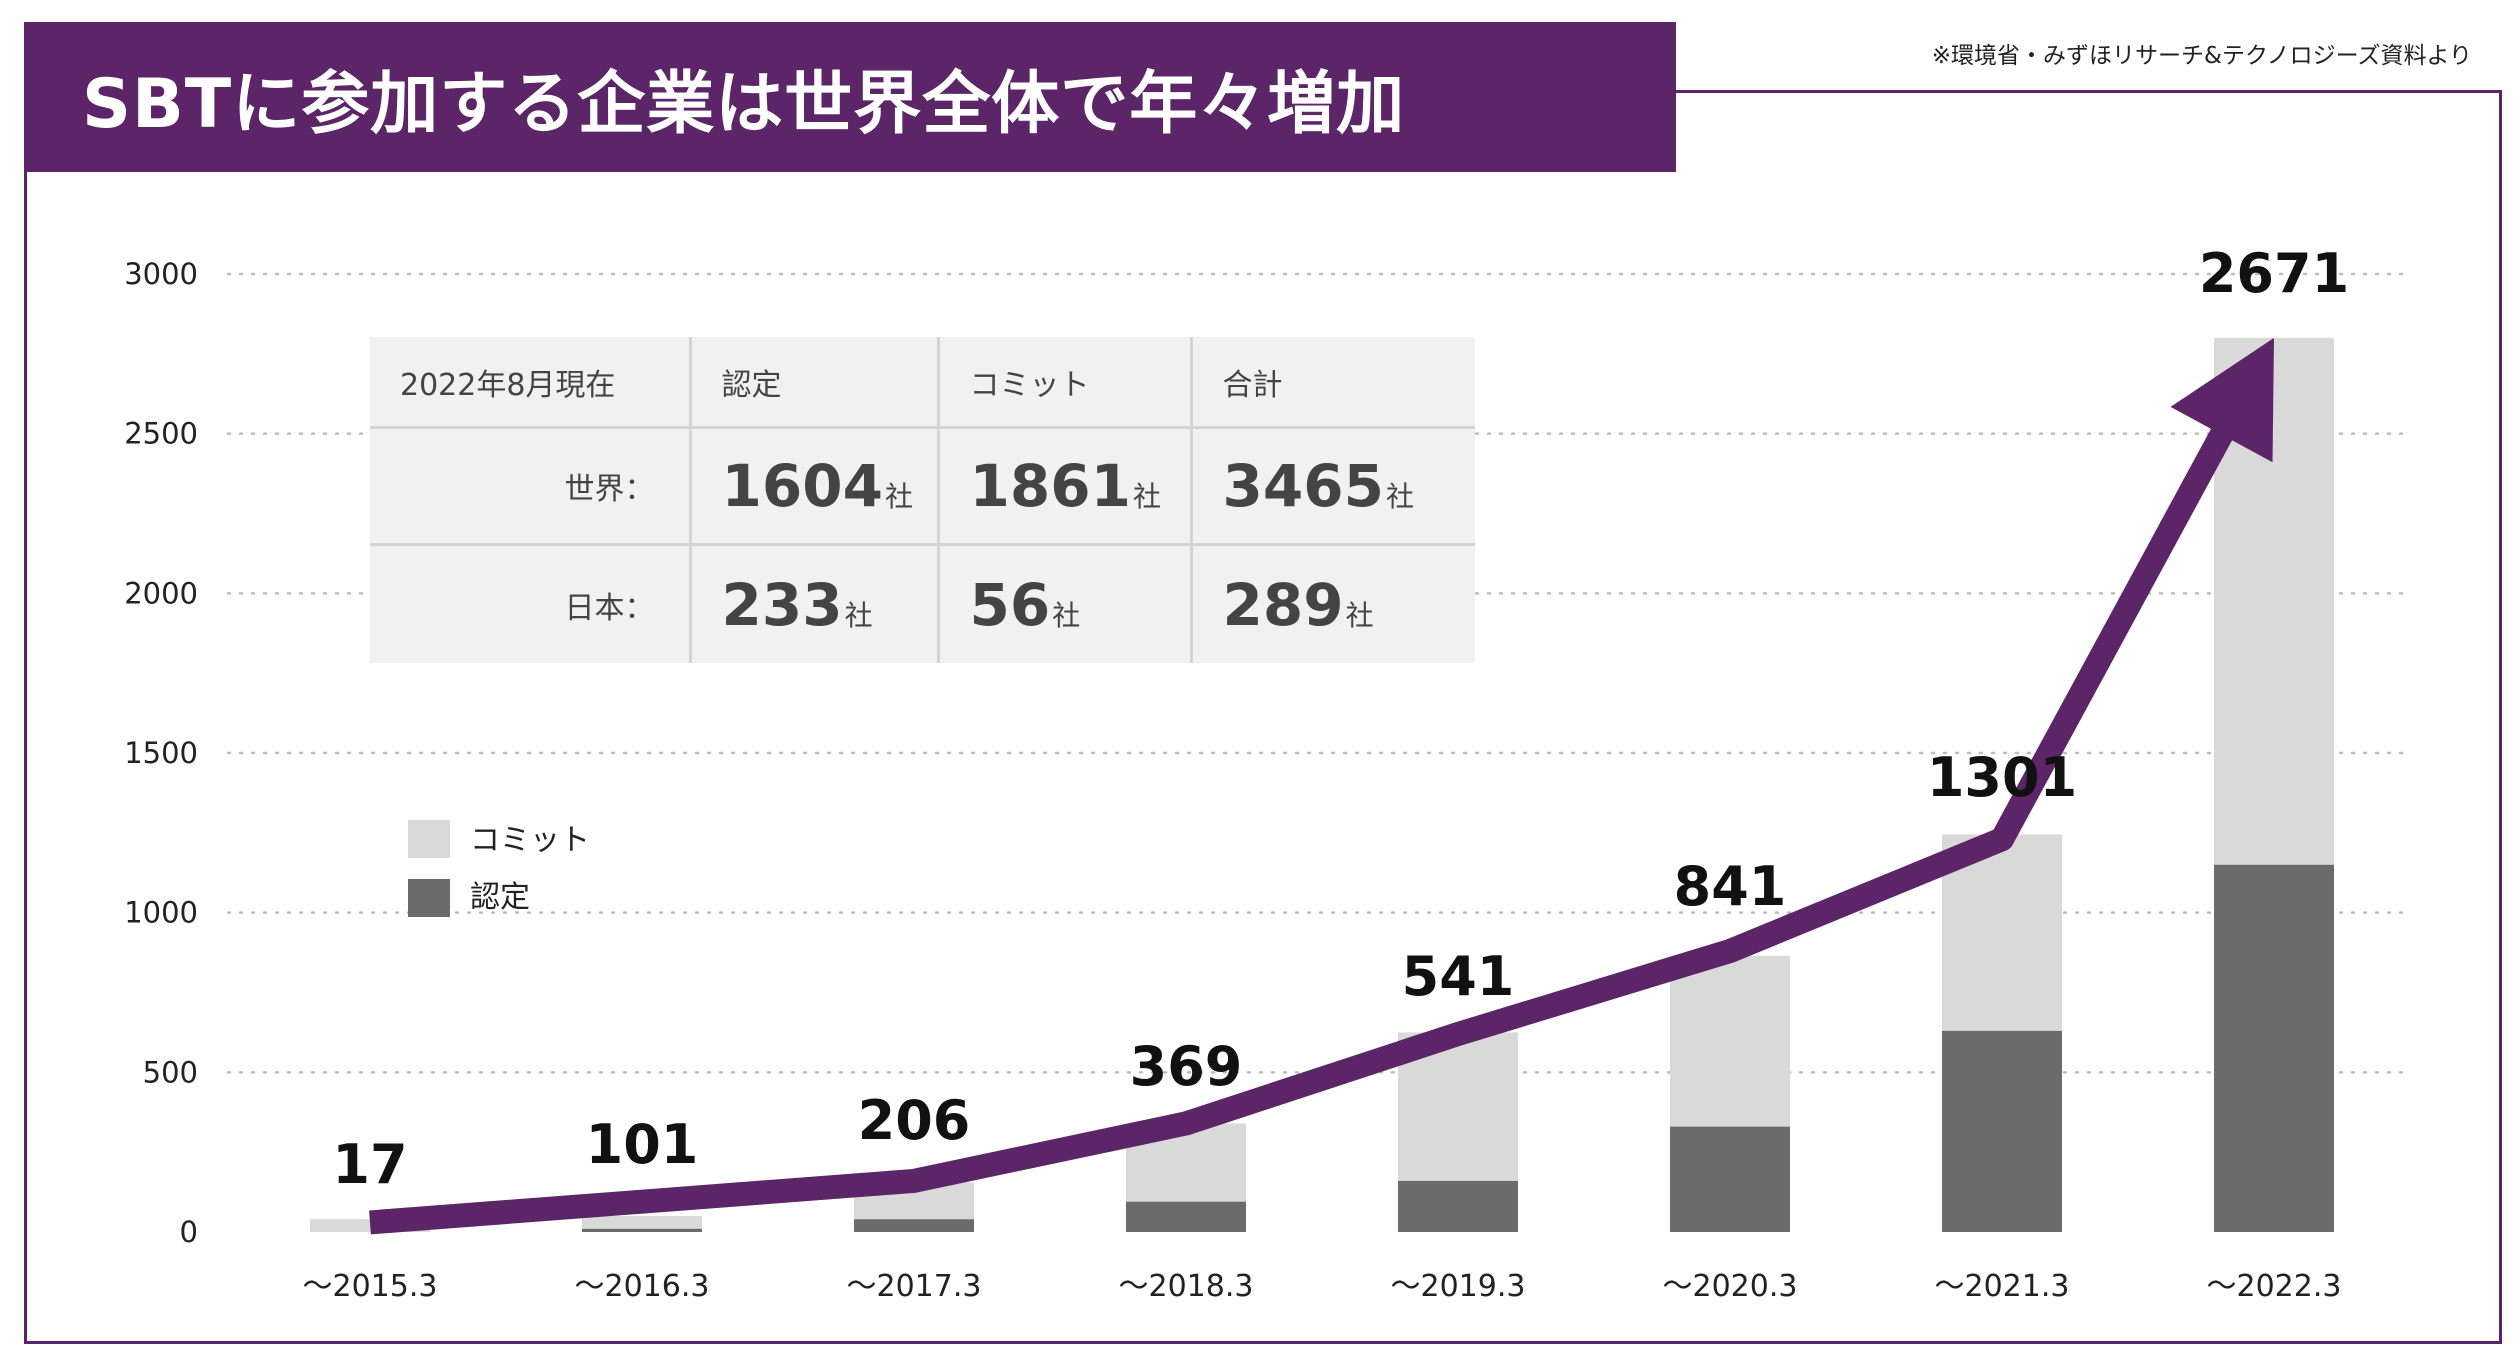  I want to click on stats-value: 233, so click(782, 604).